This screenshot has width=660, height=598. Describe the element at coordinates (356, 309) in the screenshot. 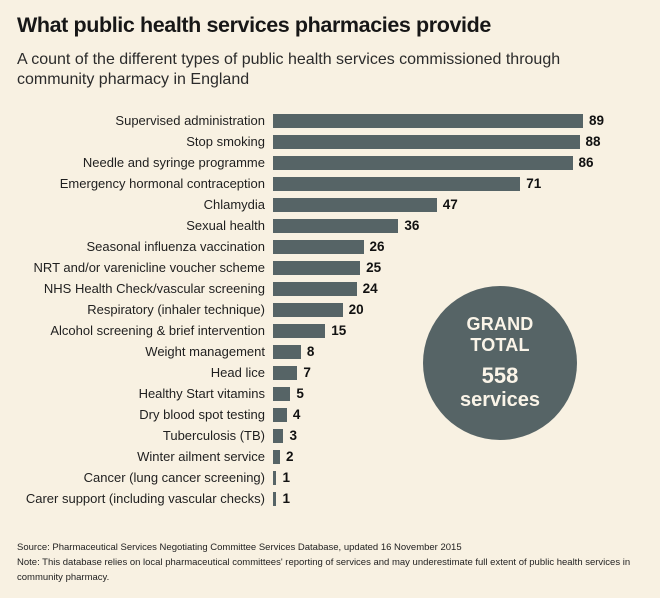

I see `bar-value: 20` at that location.